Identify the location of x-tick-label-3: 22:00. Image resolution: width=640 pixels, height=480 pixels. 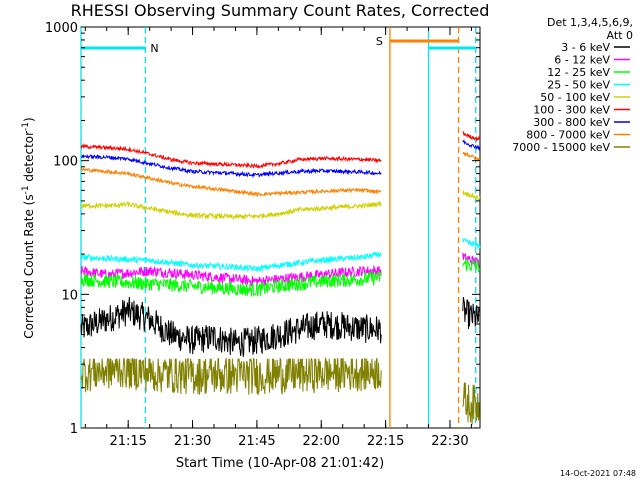
(321, 441).